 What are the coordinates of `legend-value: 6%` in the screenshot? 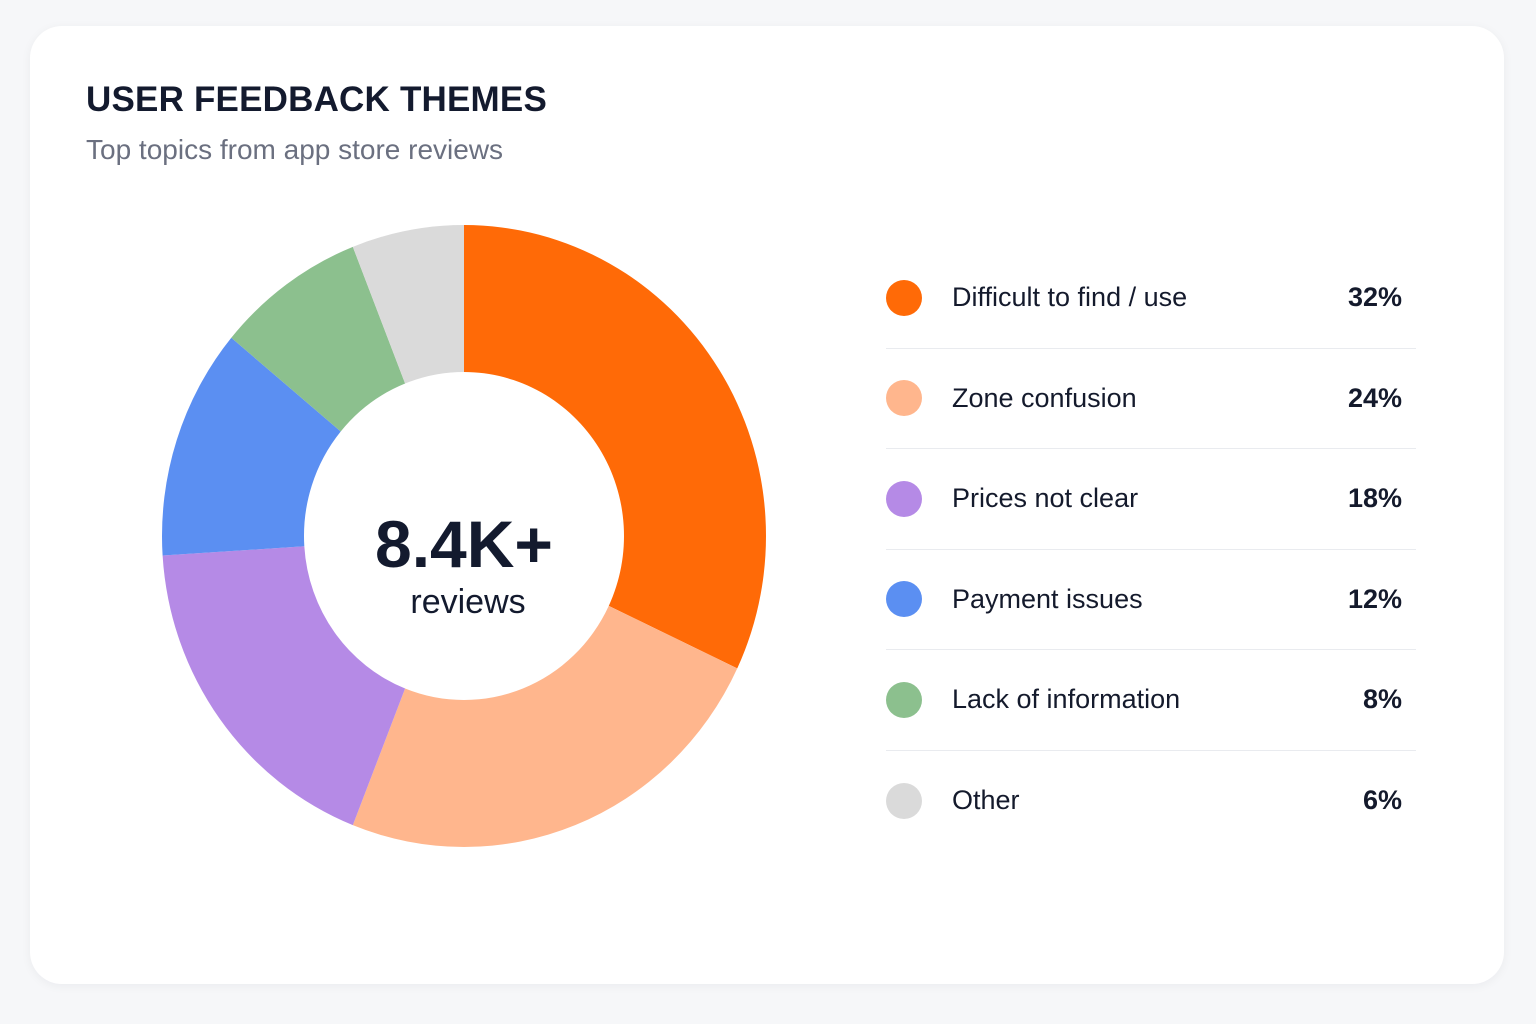 It's located at (1382, 800).